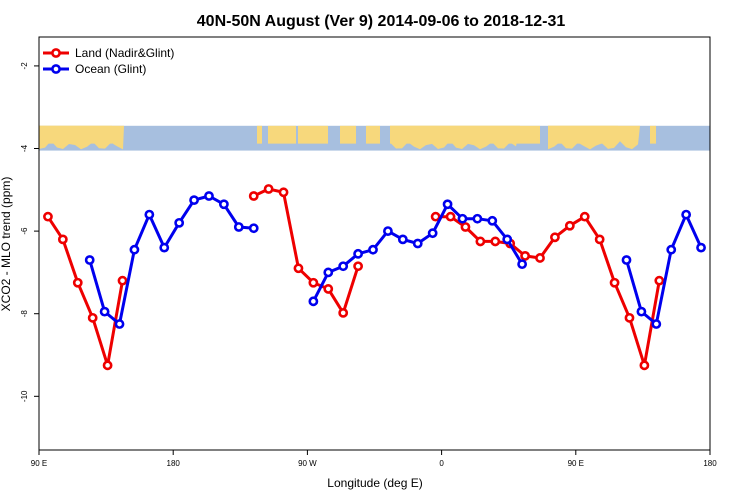 The width and height of the screenshot is (750, 500). Describe the element at coordinates (24, 314) in the screenshot. I see `y-tick-label: -8` at that location.